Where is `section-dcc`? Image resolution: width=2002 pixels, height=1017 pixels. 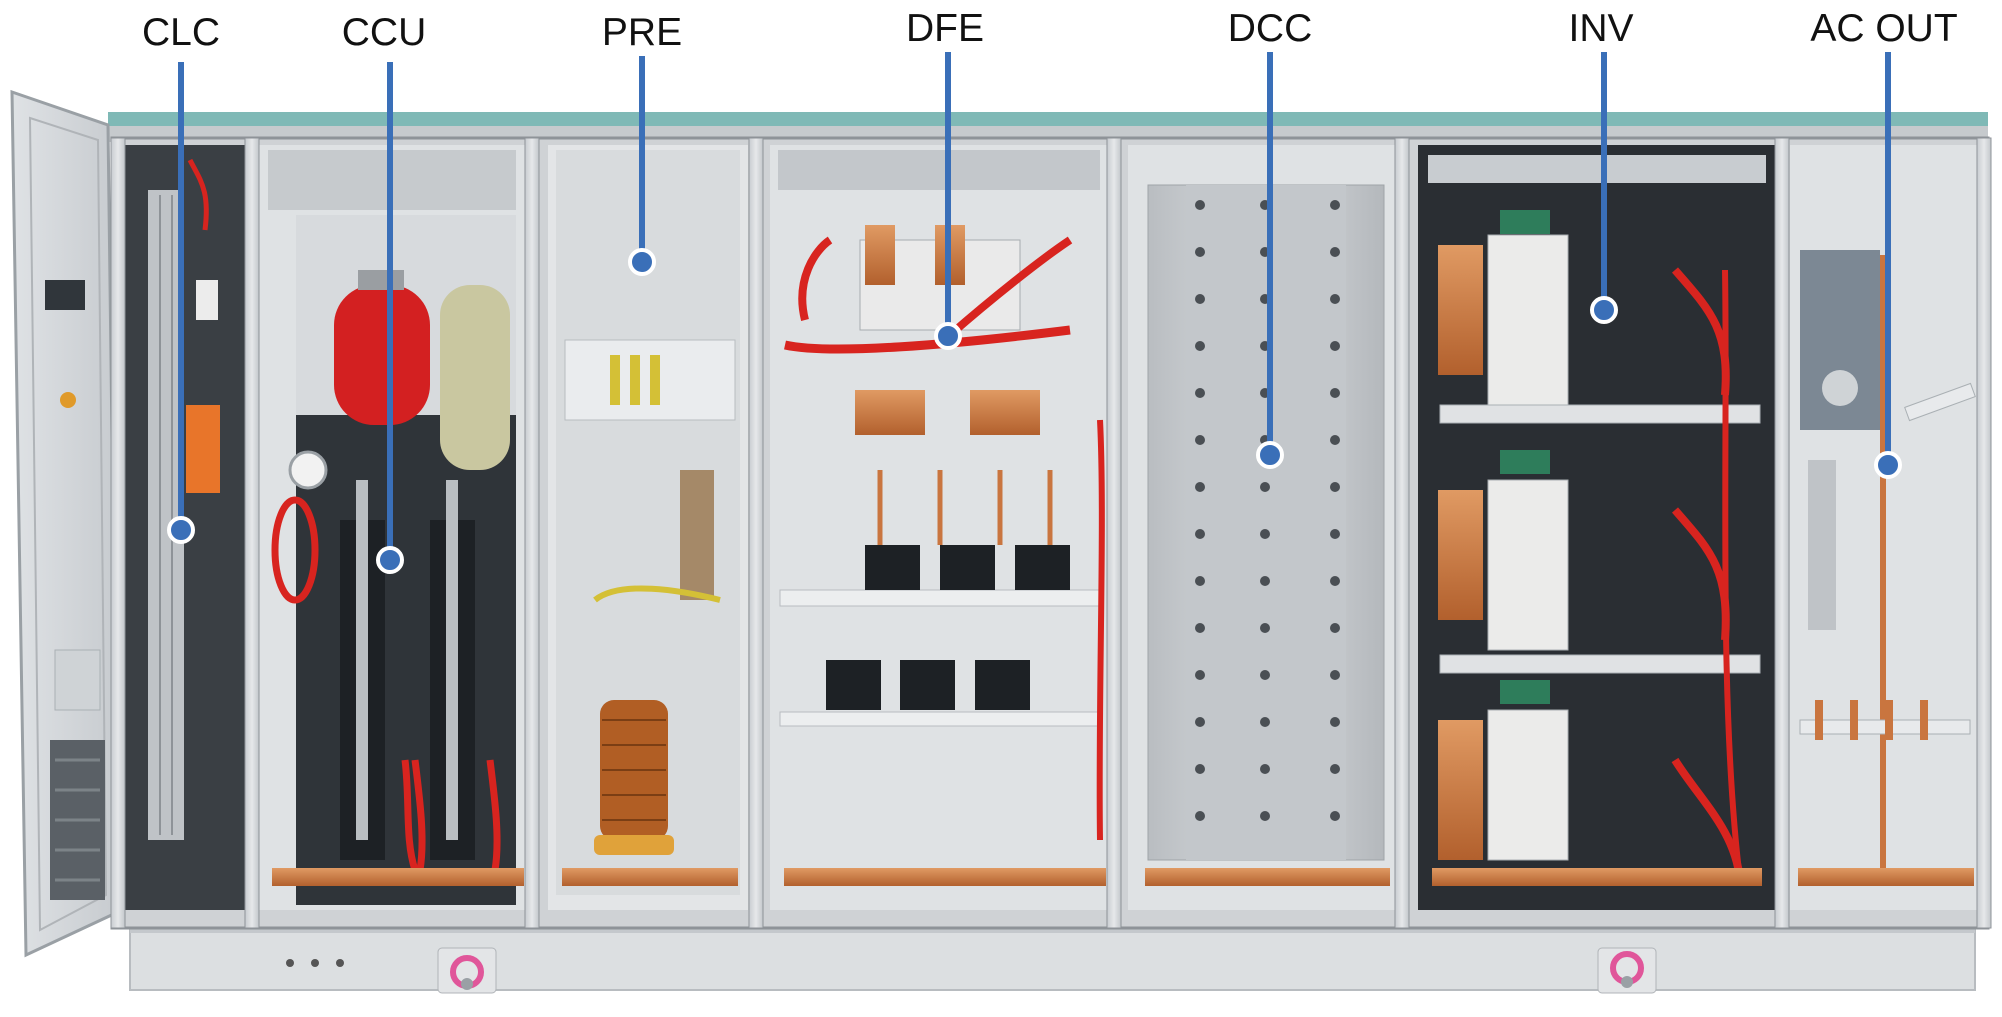
section-dcc is located at coordinates (1262, 527).